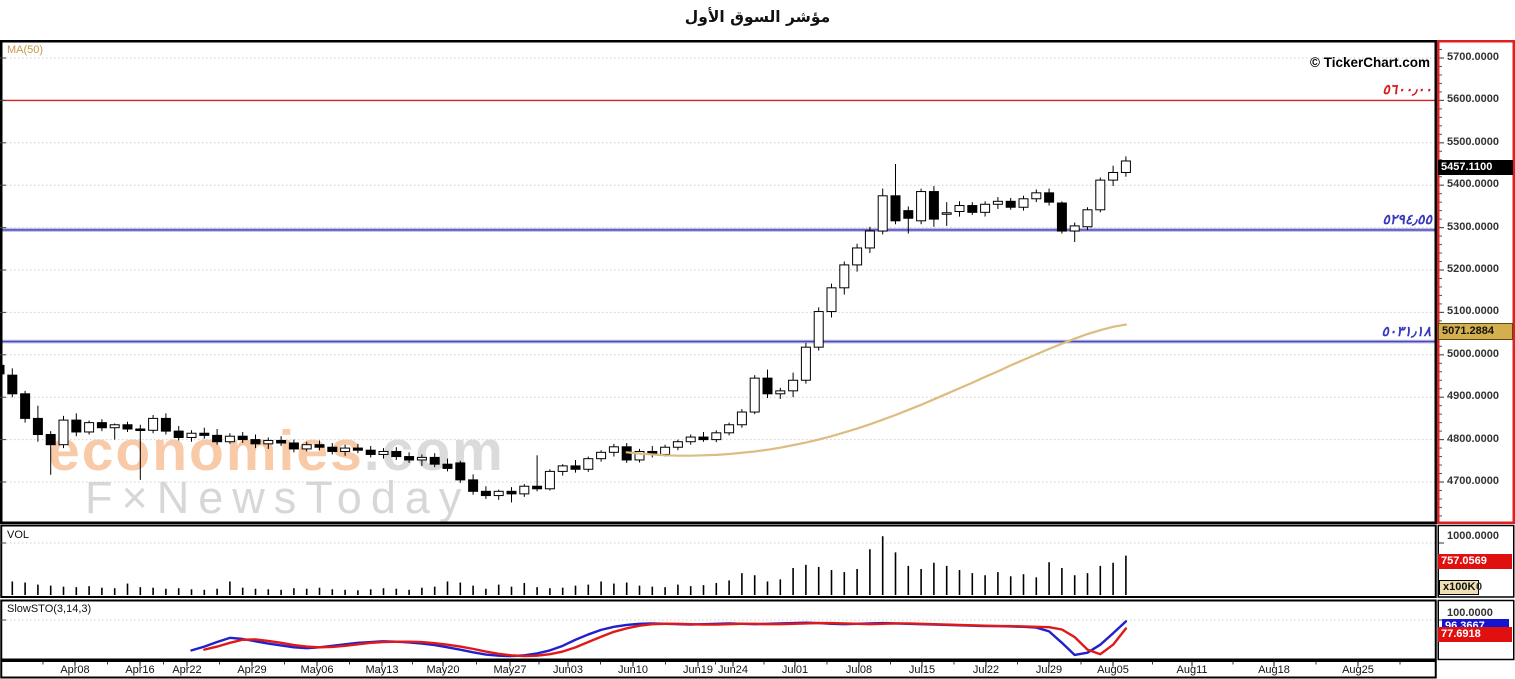  I want to click on date-axis-label: May06, so click(317, 670).